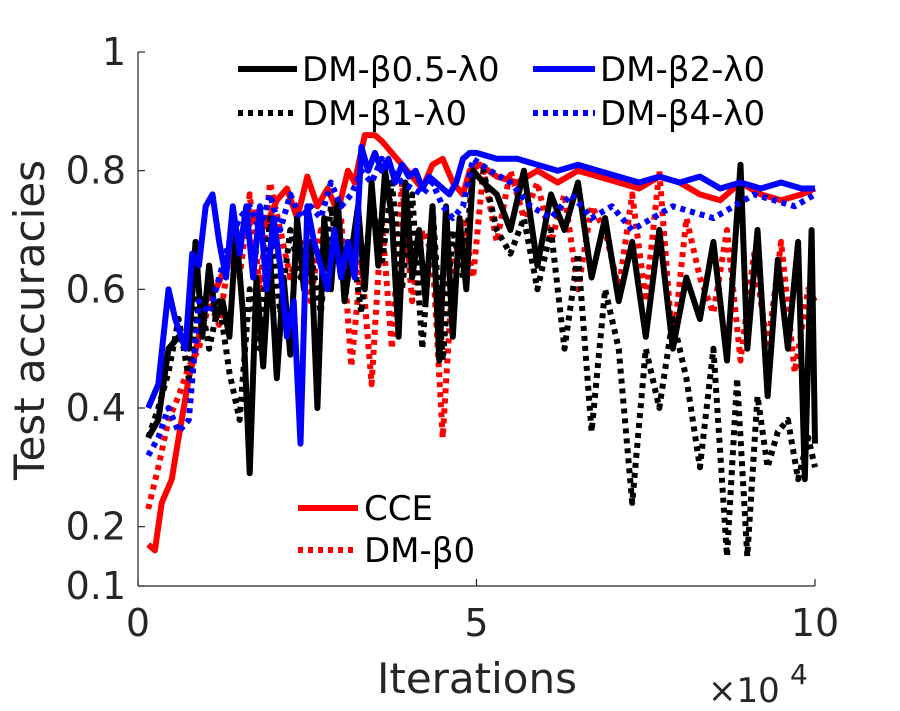 Image resolution: width=900 pixels, height=711 pixels. Describe the element at coordinates (401, 70) in the screenshot. I see `legend-label-dm-b05: DM-β0.5-λ0` at that location.